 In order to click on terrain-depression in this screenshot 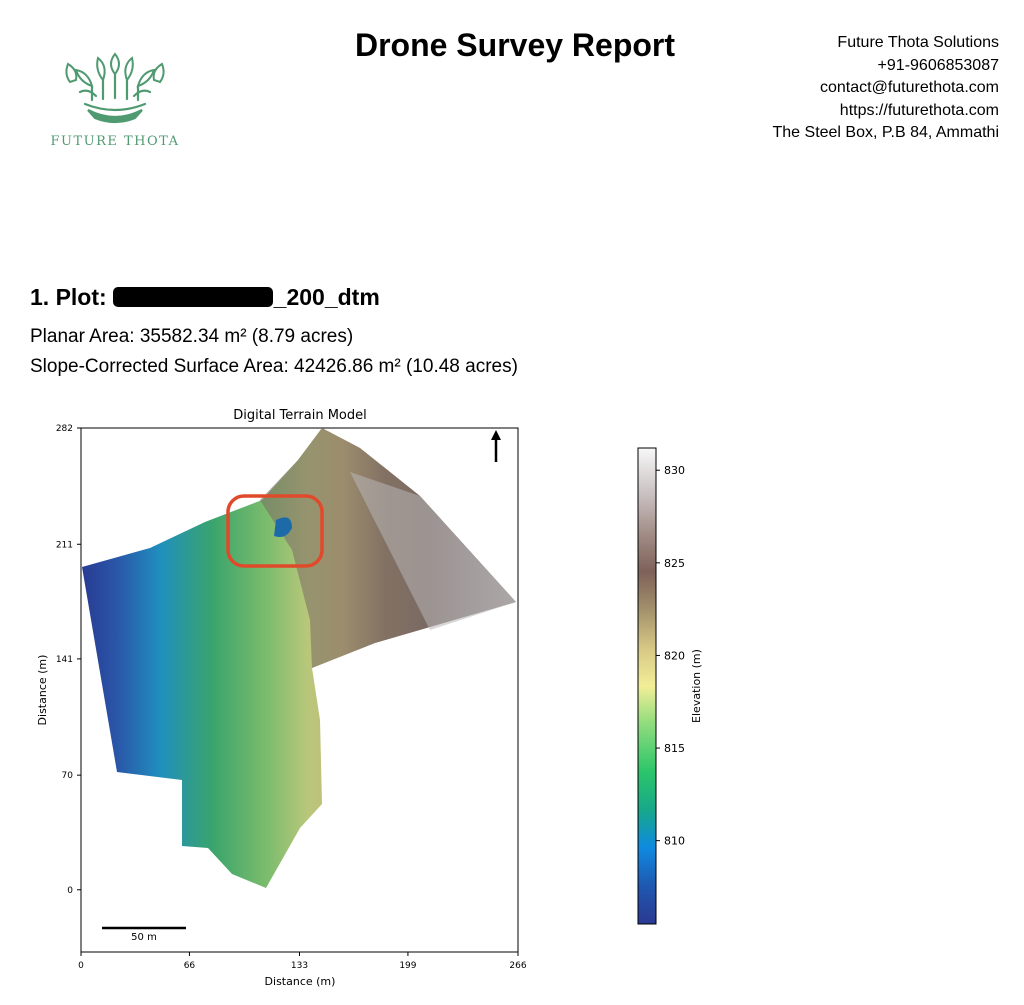, I will do `click(283, 527)`.